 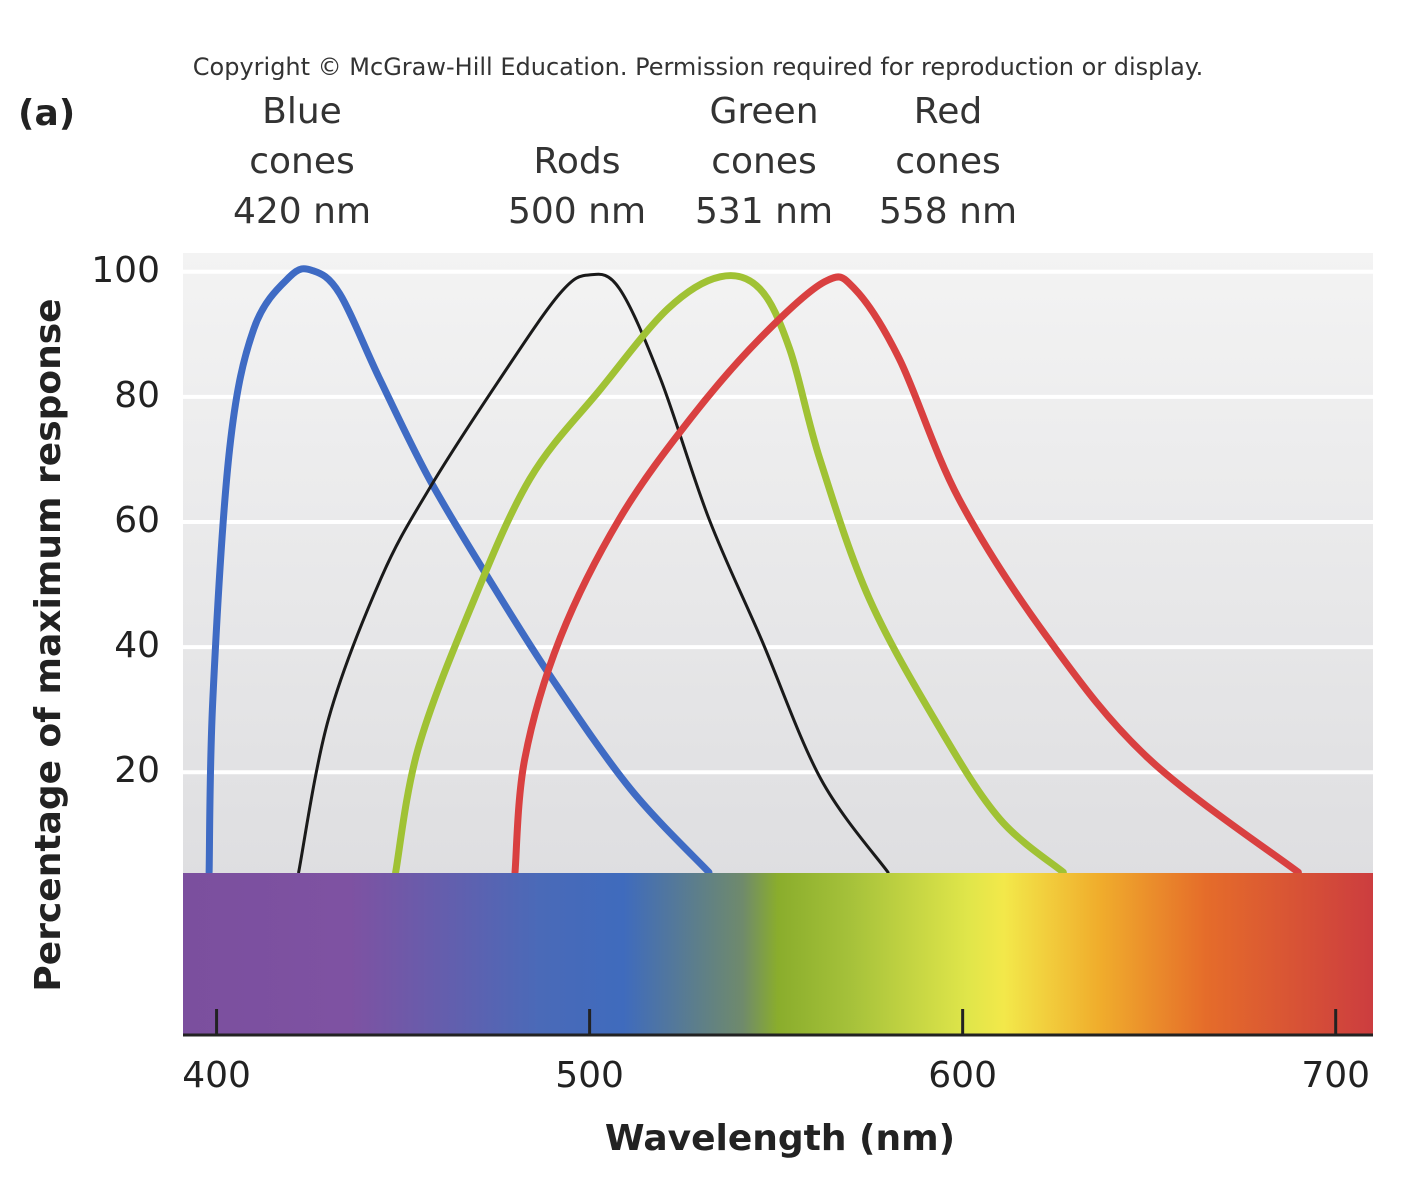 What do you see at coordinates (1335, 1075) in the screenshot?
I see `x-tick-label: 700` at bounding box center [1335, 1075].